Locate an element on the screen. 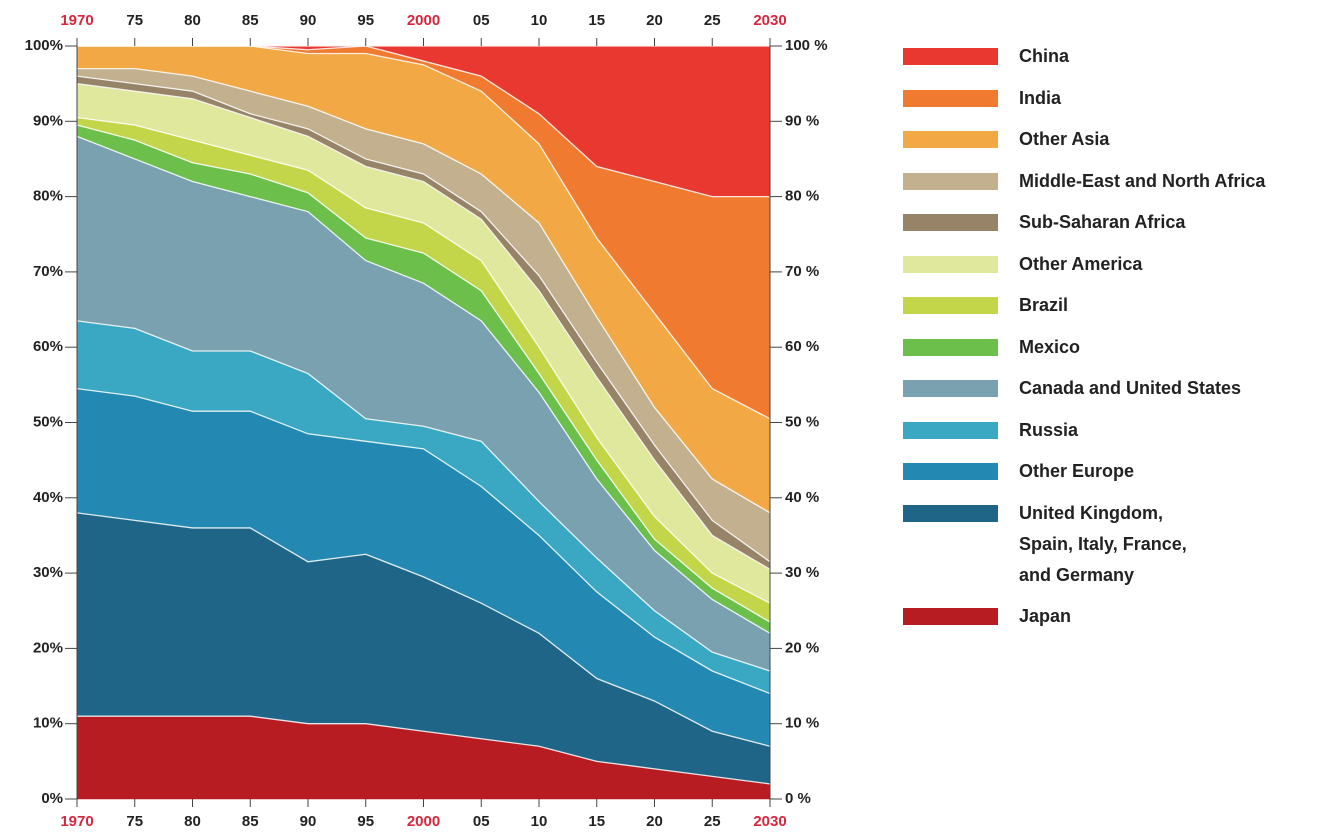 This screenshot has height=833, width=1320. legend-item: Other Europe is located at coordinates (1108, 471).